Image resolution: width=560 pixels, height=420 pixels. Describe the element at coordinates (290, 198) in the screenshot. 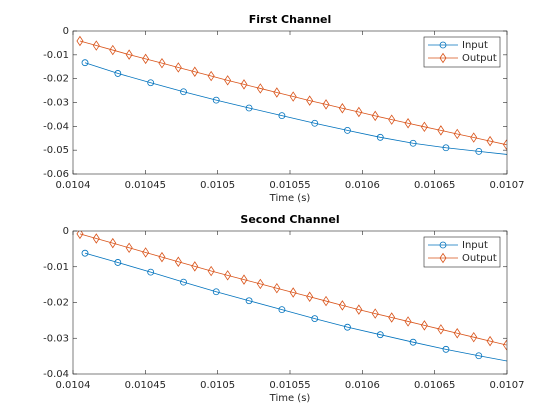

I see `x-axis-label: Time (s)` at that location.